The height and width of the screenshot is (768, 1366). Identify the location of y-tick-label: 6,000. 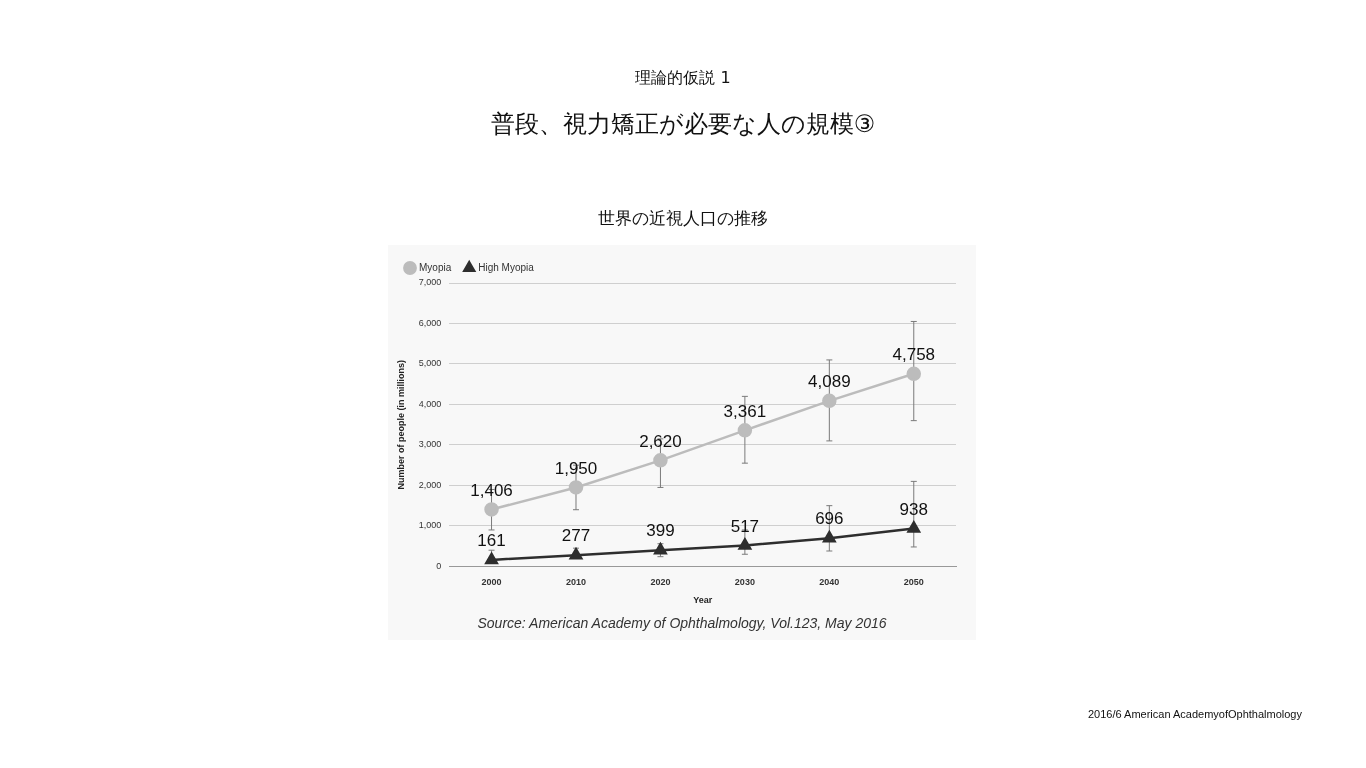
(430, 322).